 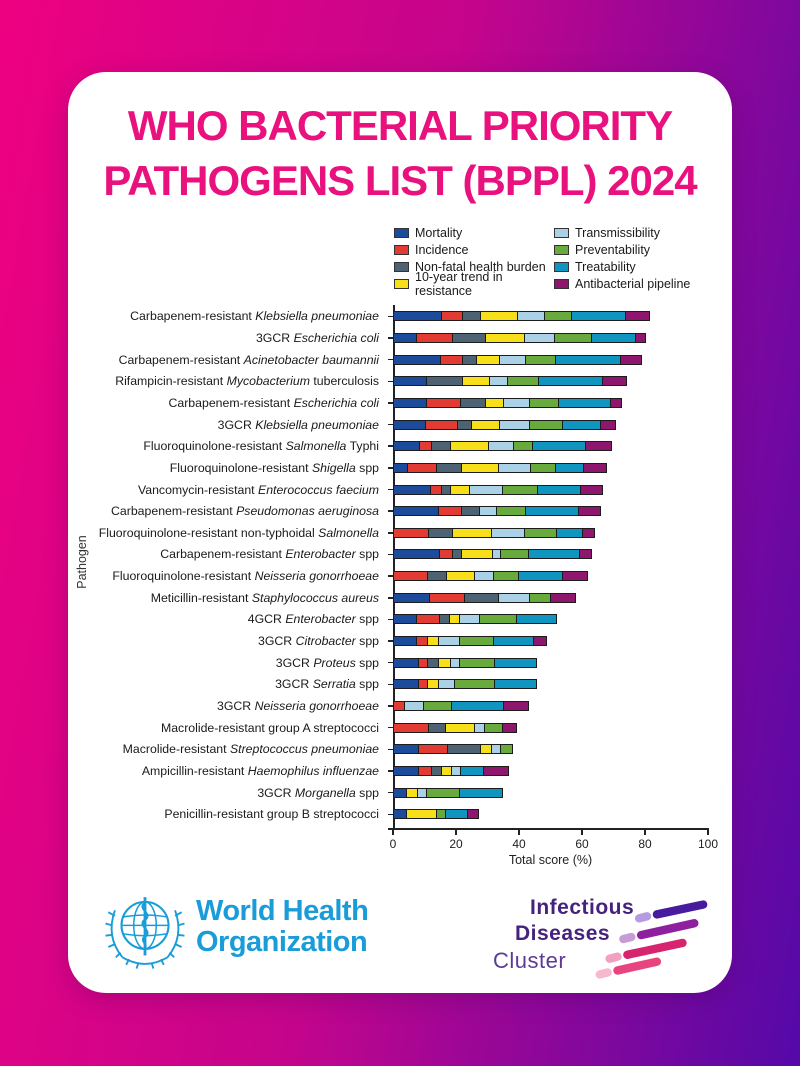 I want to click on page-title-line2: PATHOGENS LIST (BPPL) 2024, so click(x=400, y=180).